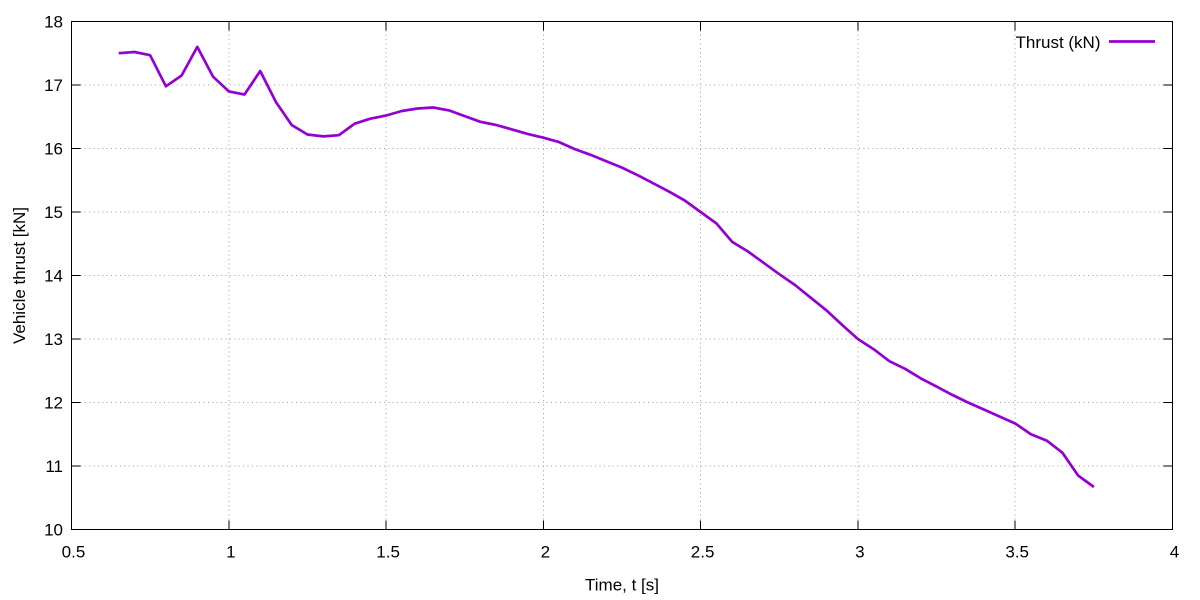 Image resolution: width=1200 pixels, height=600 pixels. I want to click on svg-text: 1, so click(230, 552).